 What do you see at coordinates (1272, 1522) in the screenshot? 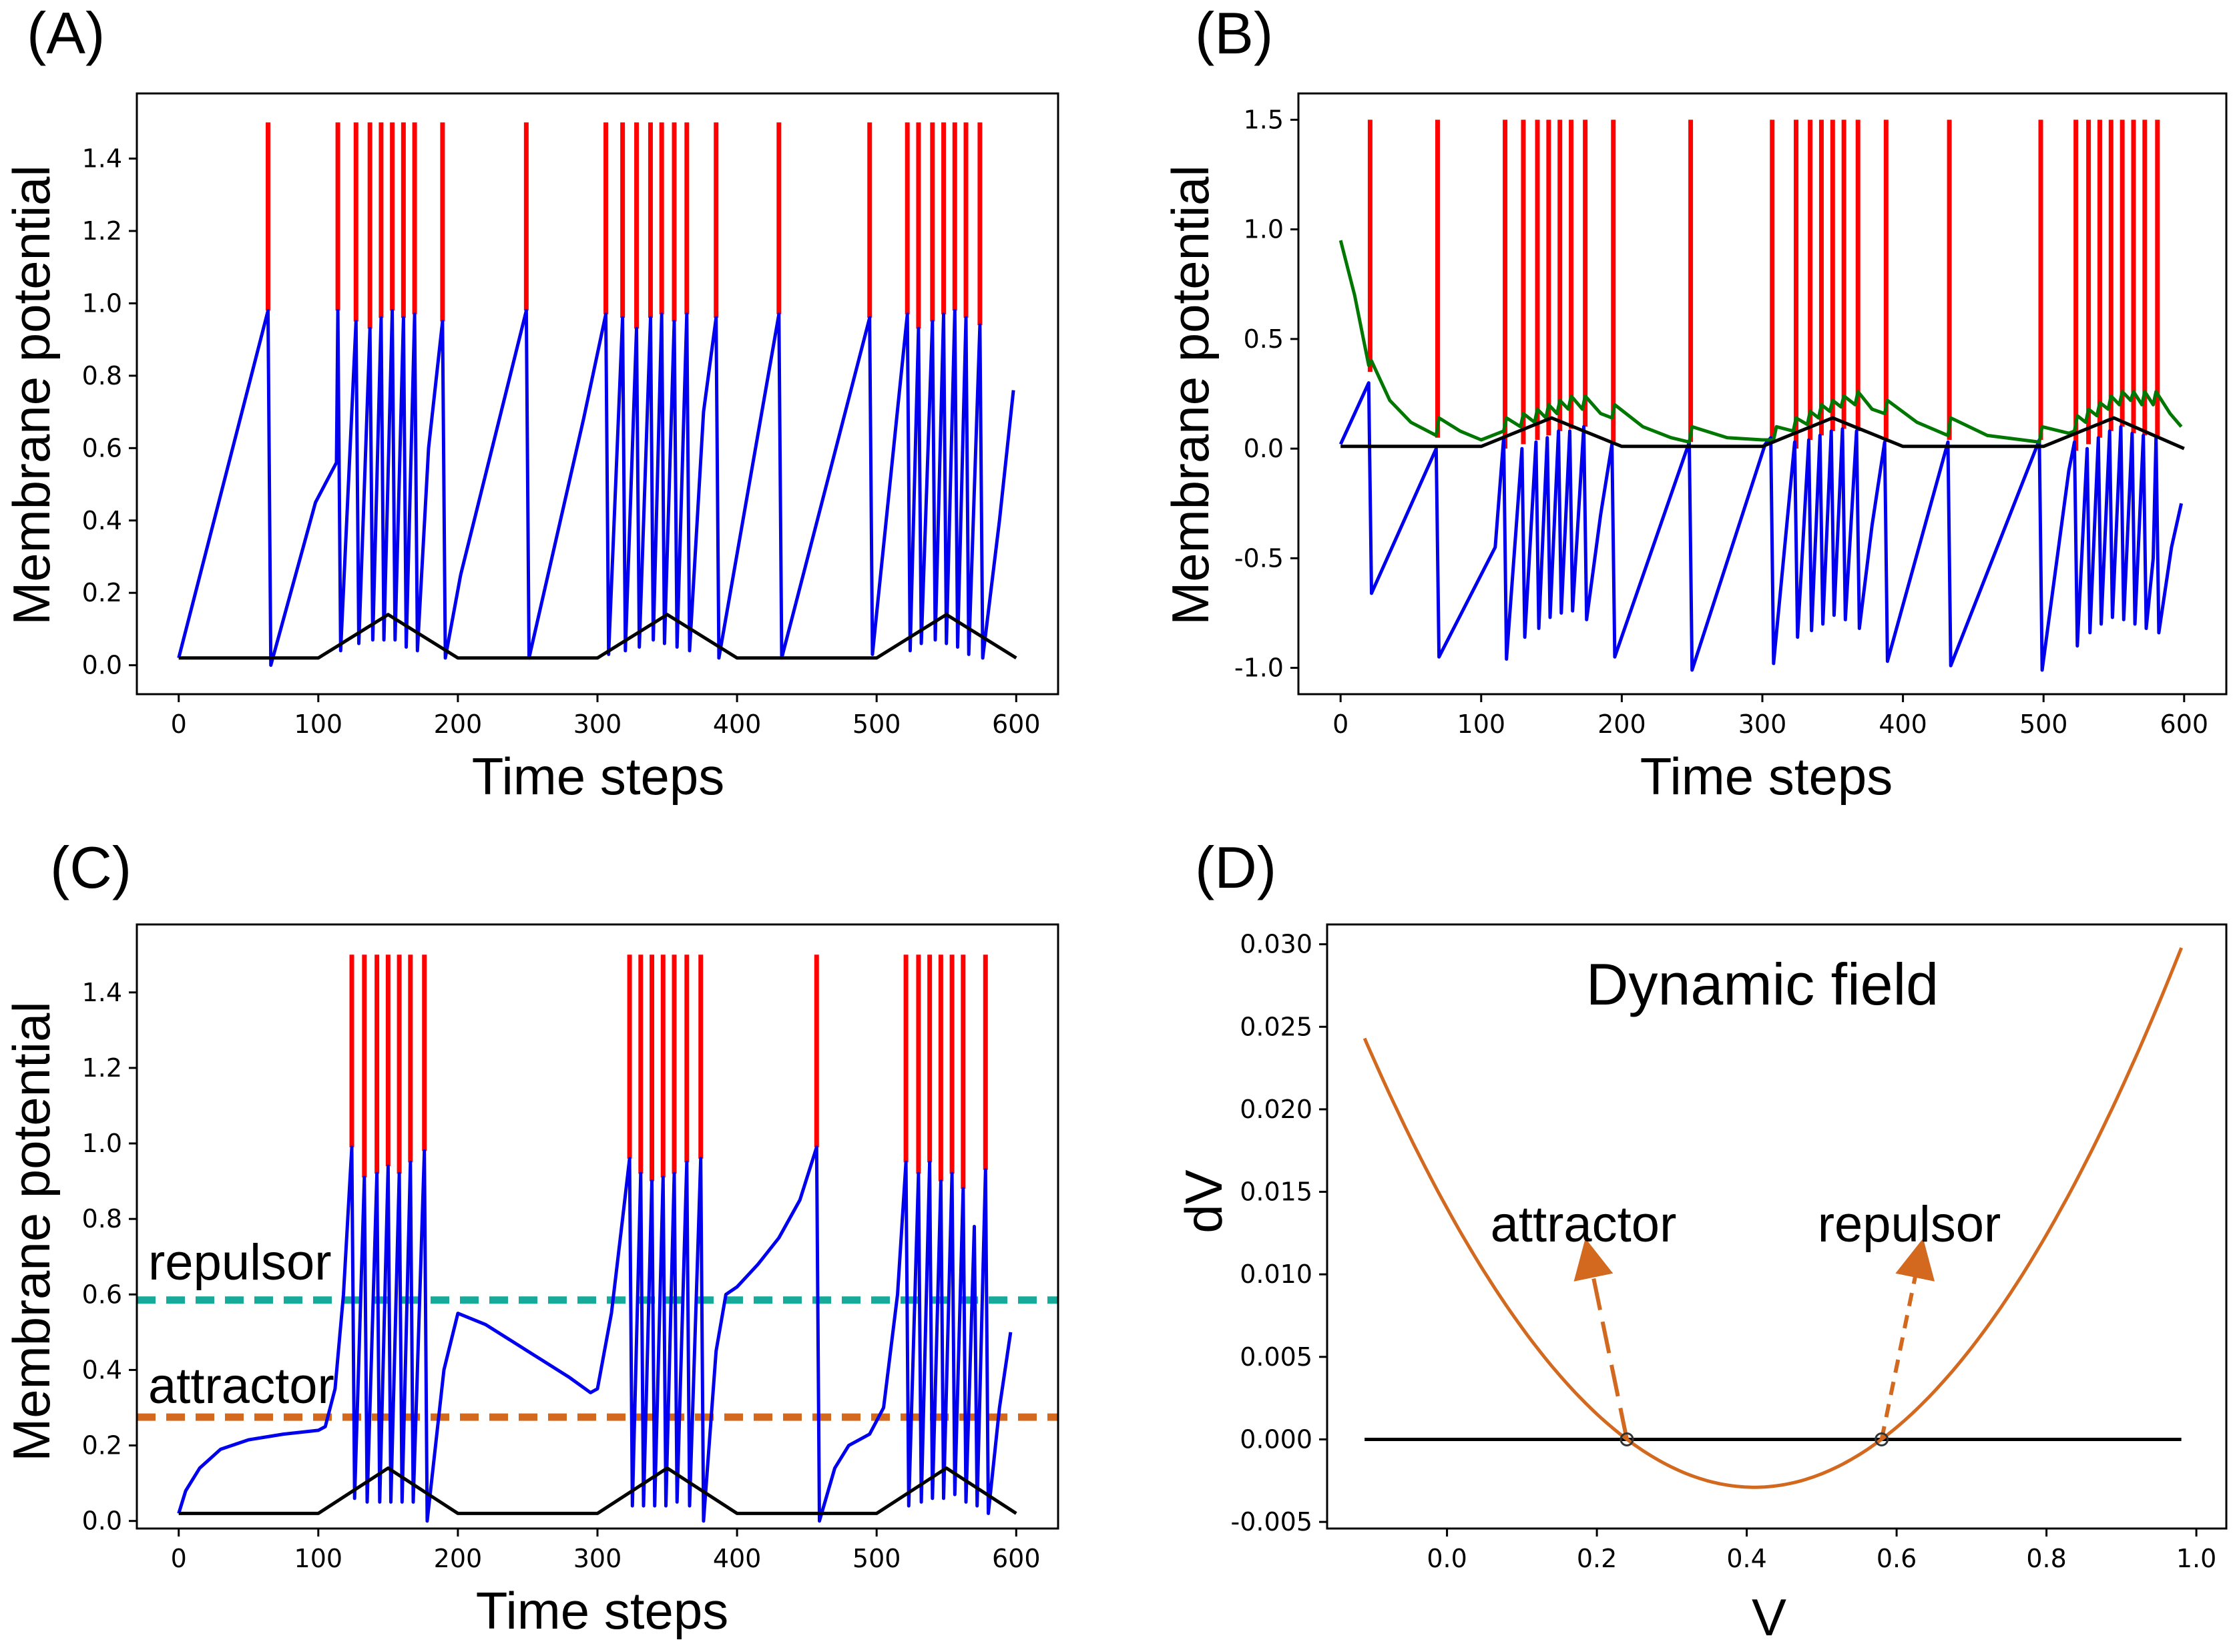
I see `y-tick-label-d: -0.005` at bounding box center [1272, 1522].